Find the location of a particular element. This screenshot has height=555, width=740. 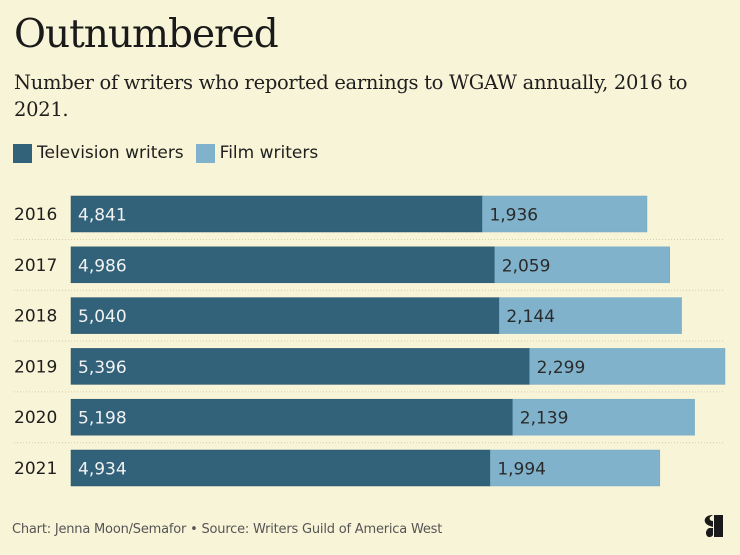

legend-item-television: Television writers is located at coordinates (98, 153).